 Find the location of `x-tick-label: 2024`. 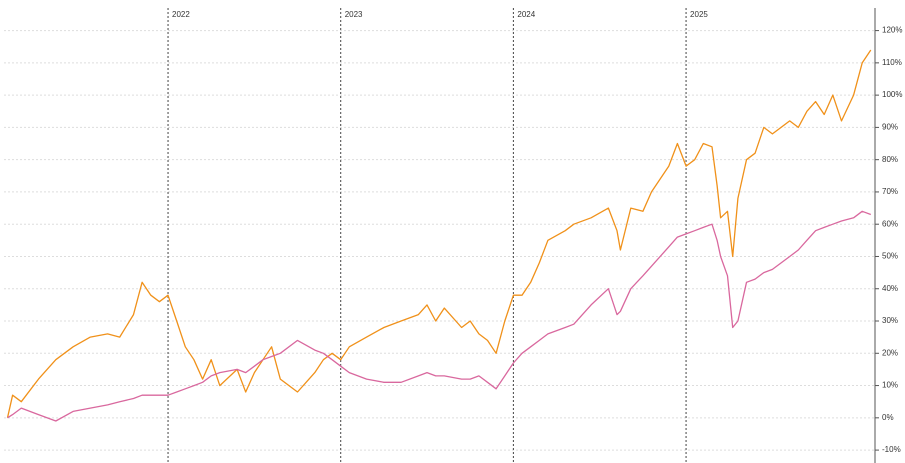

x-tick-label: 2024 is located at coordinates (526, 14).